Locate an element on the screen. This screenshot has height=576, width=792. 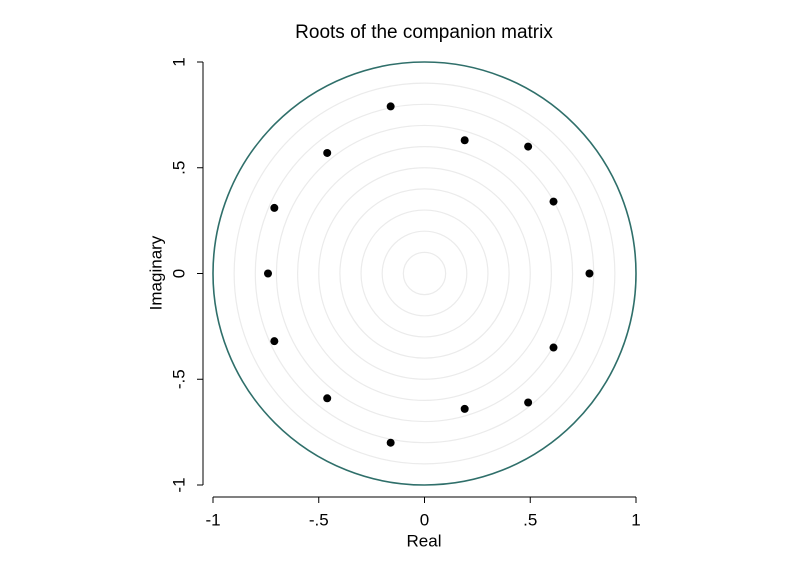
x-tick-label: .5 is located at coordinates (530, 519).